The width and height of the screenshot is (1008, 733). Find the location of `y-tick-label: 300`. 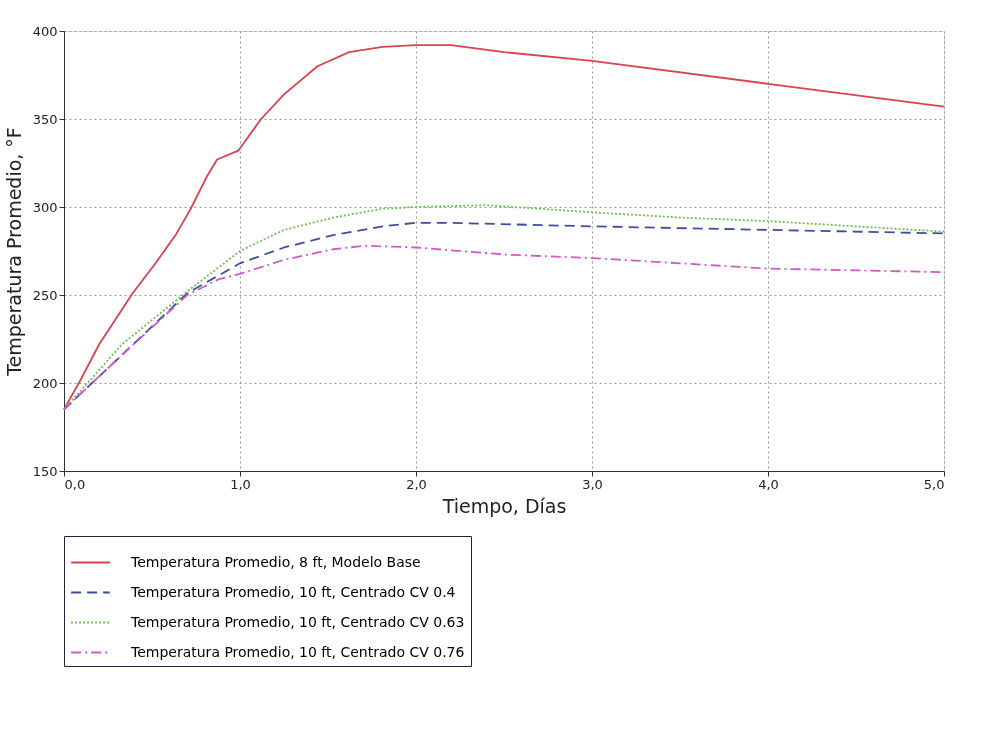

y-tick-label: 300 is located at coordinates (45, 207).